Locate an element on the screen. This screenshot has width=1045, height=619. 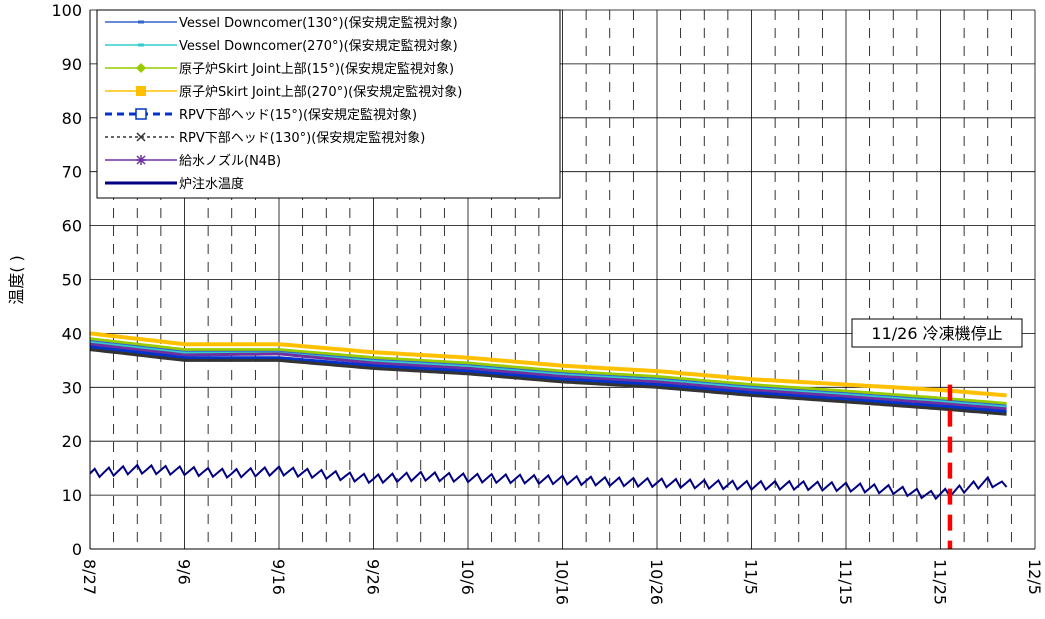
legend-marker-x is located at coordinates (141, 137).